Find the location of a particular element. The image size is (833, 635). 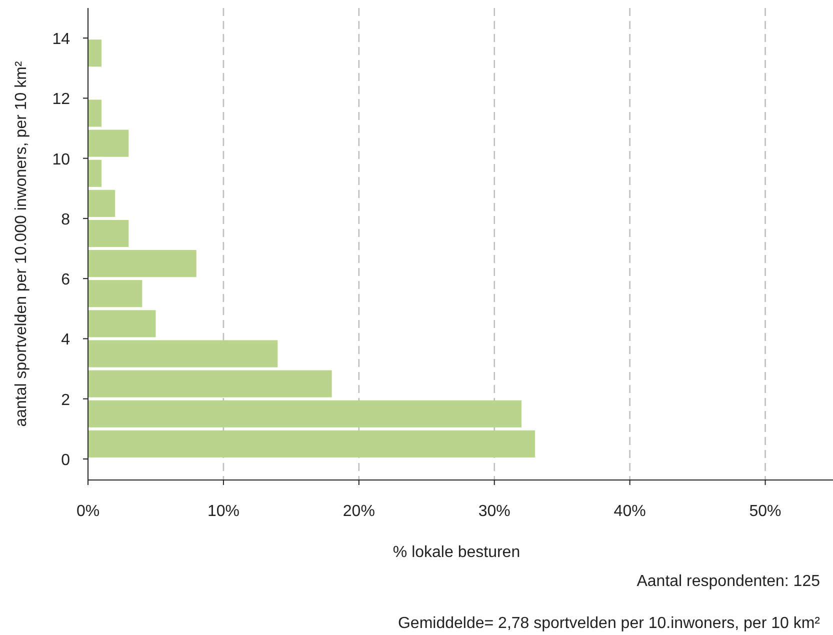

y-tick-label: 4 is located at coordinates (65, 340).